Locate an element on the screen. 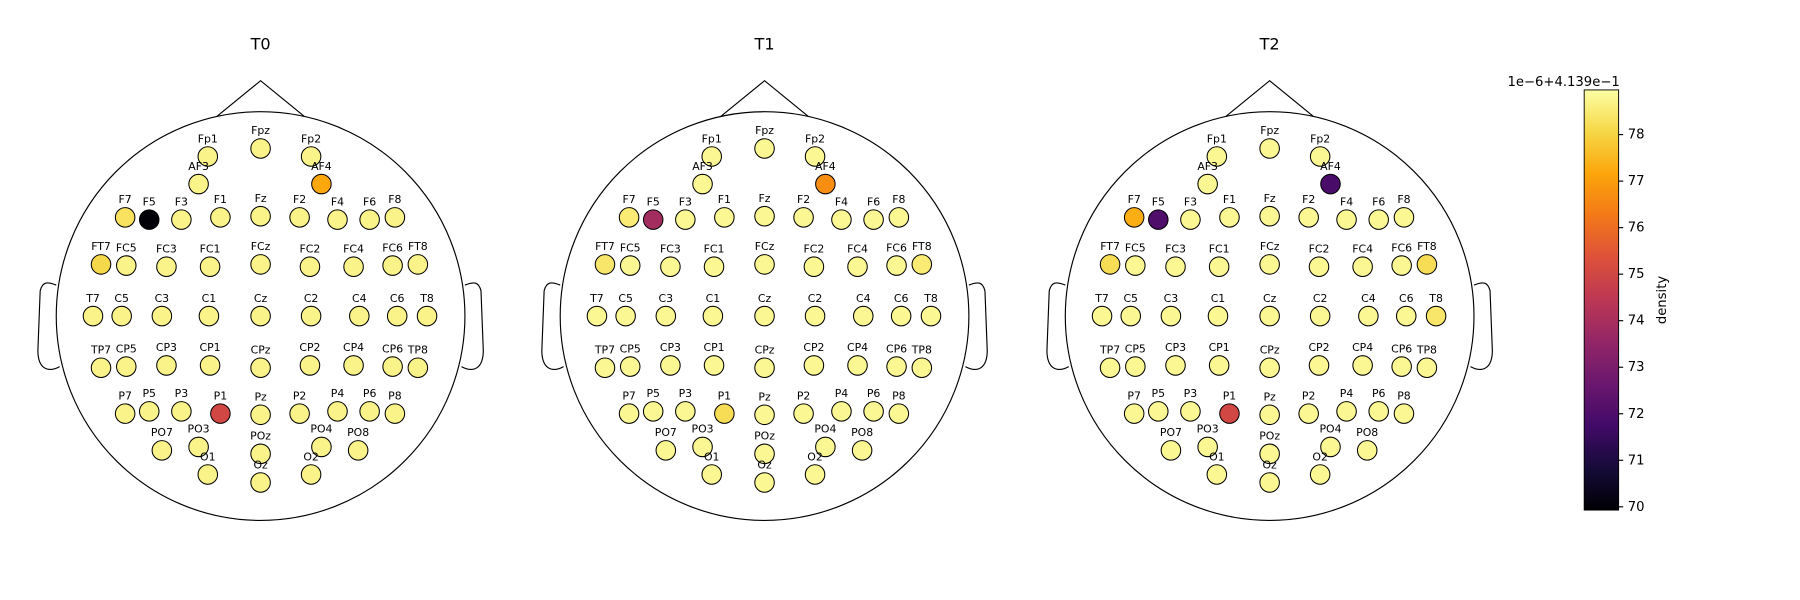  channel-label: Fp1 is located at coordinates (712, 138).